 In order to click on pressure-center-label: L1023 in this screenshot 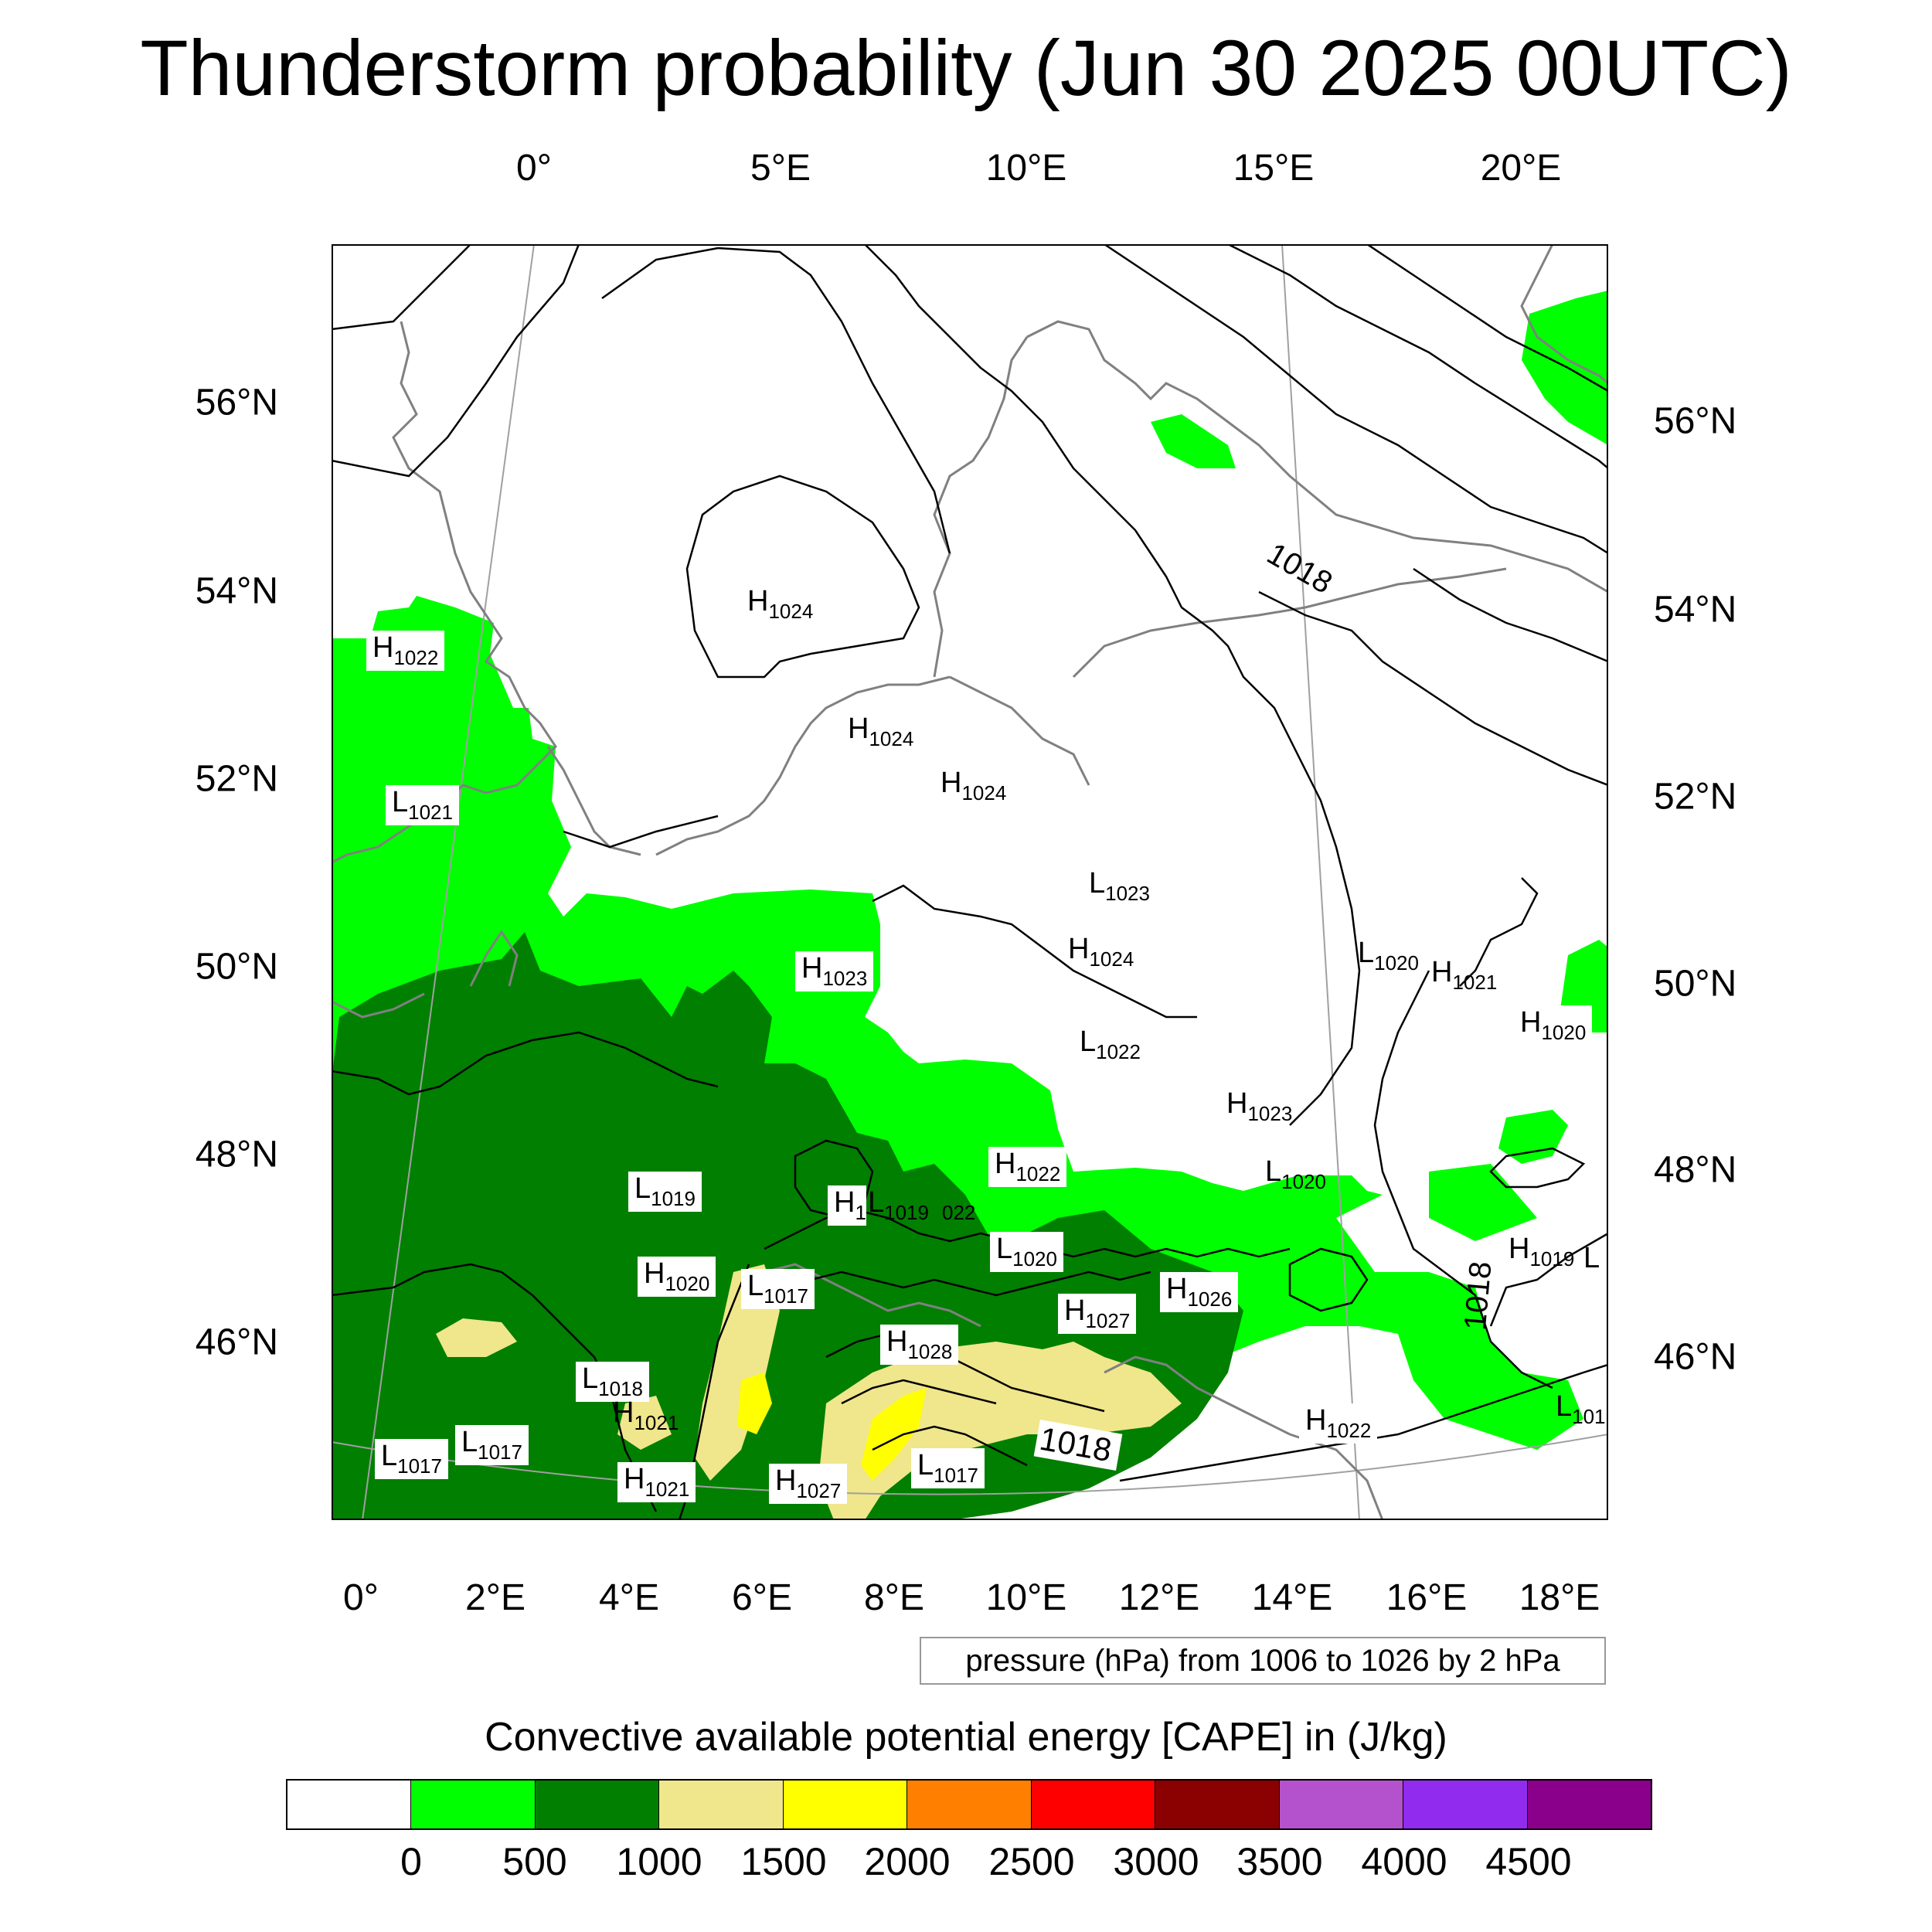, I will do `click(1120, 886)`.